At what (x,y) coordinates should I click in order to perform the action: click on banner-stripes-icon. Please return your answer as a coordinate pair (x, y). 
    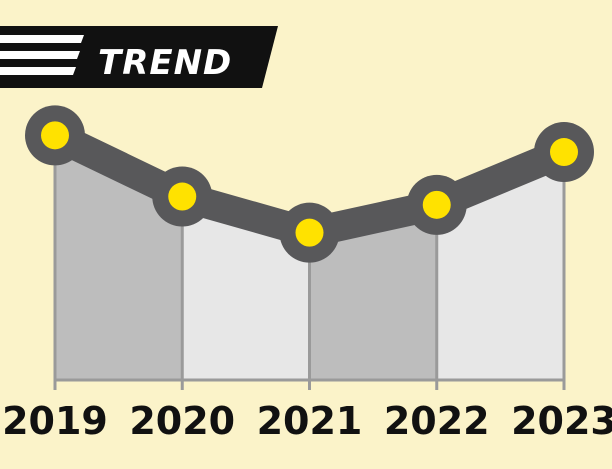
    Looking at the image, I should click on (42, 55).